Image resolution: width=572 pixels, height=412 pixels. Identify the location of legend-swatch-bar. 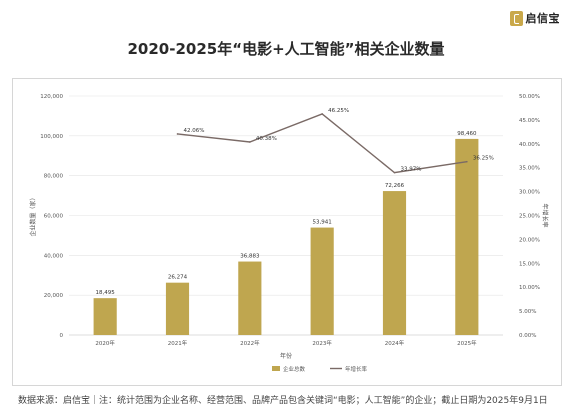
(276, 368).